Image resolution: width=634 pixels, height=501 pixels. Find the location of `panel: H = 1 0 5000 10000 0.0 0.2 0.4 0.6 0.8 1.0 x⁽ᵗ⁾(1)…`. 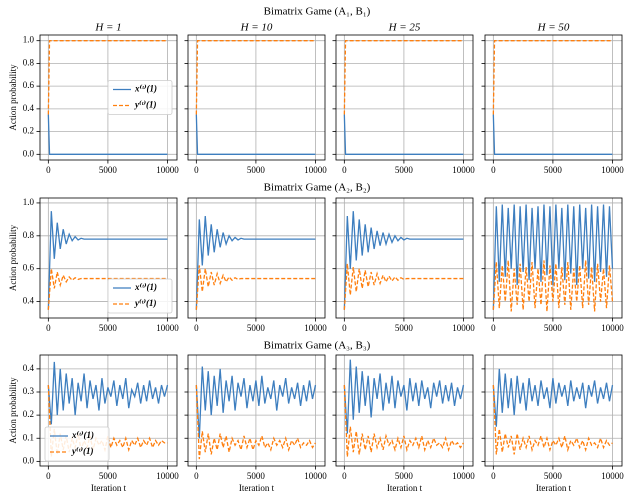

panel: H = 1 0 5000 10000 0.0 0.2 0.4 0.6 0.8 1.0 x⁽ᵗ⁾(1)… is located at coordinates (101, 99).